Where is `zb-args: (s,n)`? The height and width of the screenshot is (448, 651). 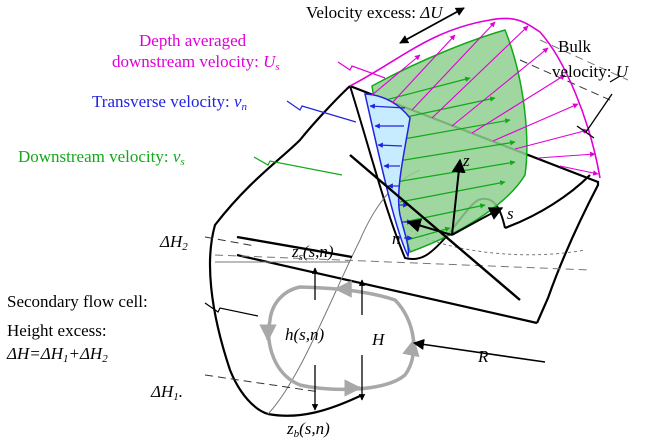
zb-args: (s,n) is located at coordinates (314, 428).